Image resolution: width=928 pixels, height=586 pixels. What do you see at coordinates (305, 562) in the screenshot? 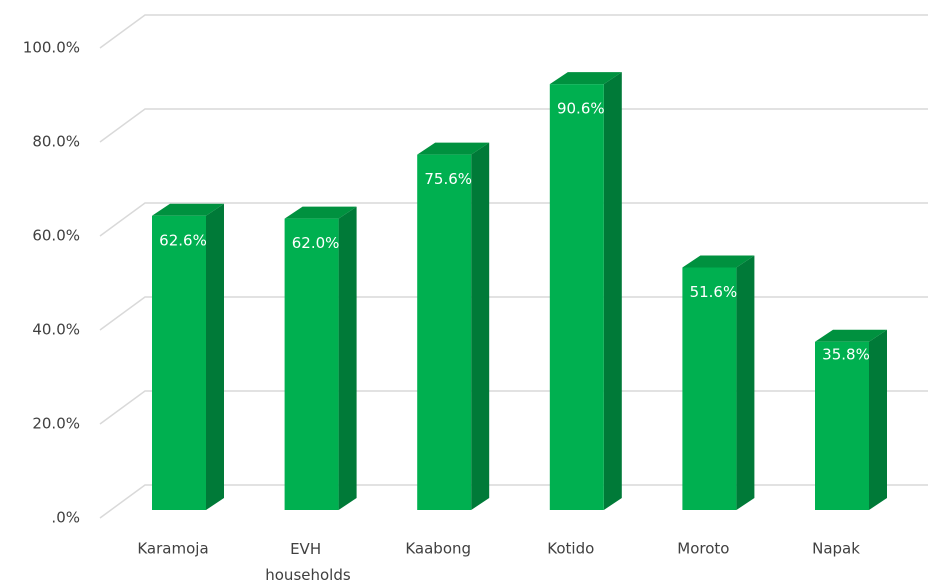
I see `x-tick-label: EVH households` at bounding box center [305, 562].